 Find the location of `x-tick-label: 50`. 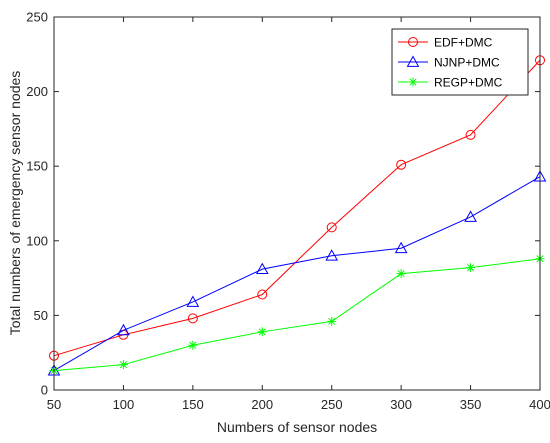

x-tick-label: 50 is located at coordinates (54, 404).